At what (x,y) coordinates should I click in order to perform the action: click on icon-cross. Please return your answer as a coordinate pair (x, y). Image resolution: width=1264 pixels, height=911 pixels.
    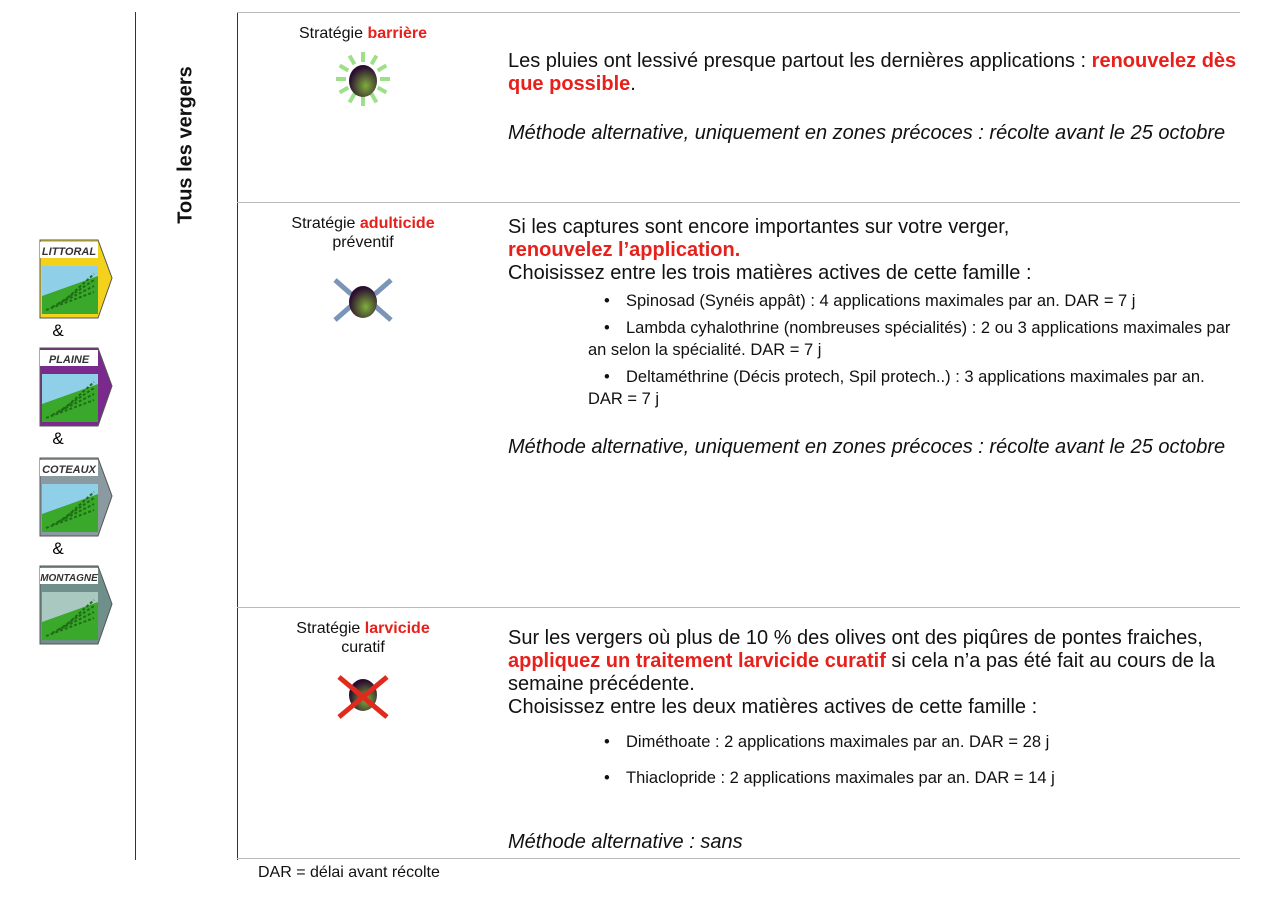
    Looking at the image, I should click on (363, 697).